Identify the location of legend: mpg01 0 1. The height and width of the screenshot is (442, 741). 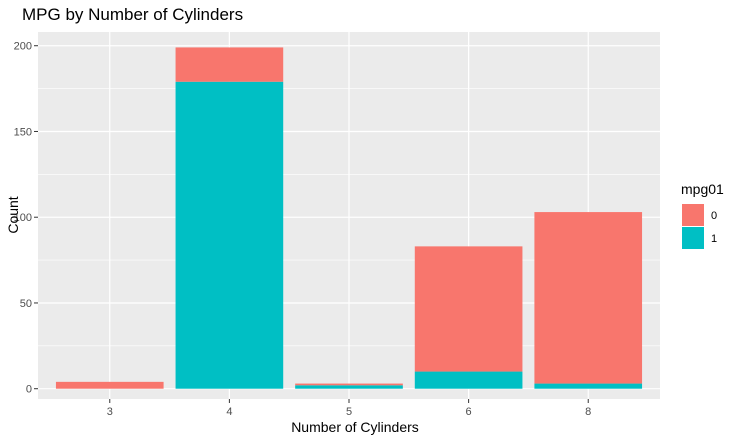
(702, 215).